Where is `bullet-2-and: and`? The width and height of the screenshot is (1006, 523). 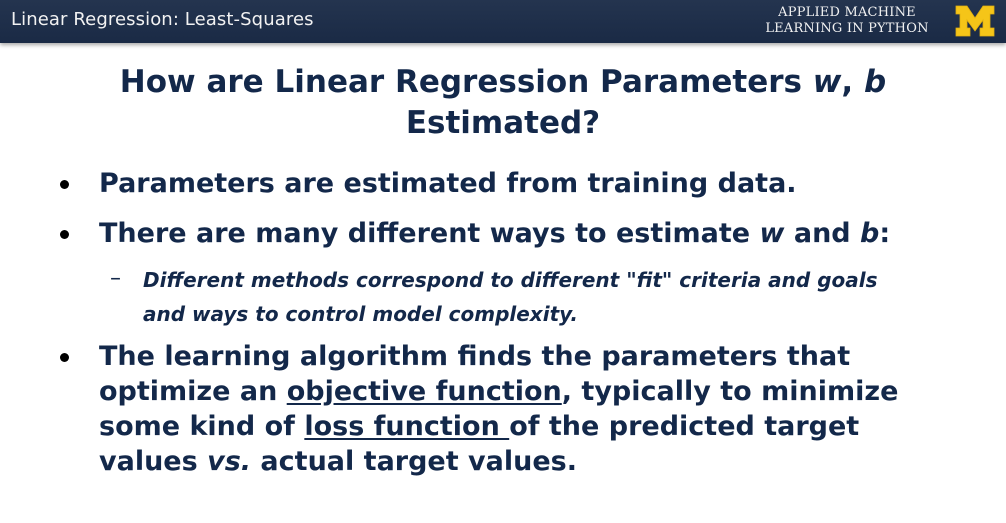
bullet-2-and: and is located at coordinates (822, 233).